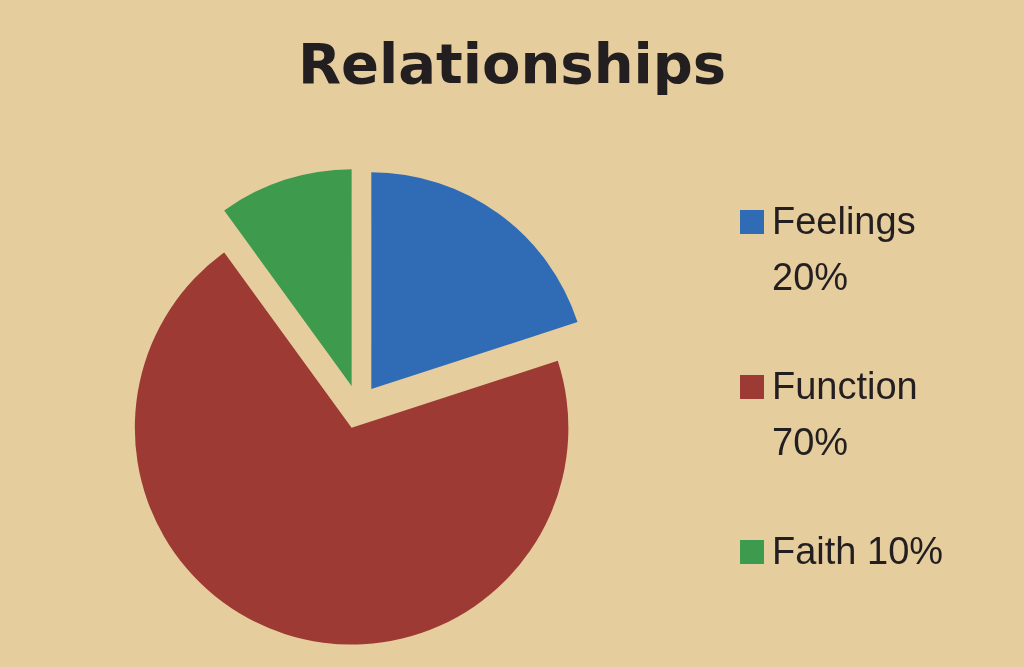 The height and width of the screenshot is (667, 1024). Describe the element at coordinates (810, 277) in the screenshot. I see `data-label: 20%` at that location.